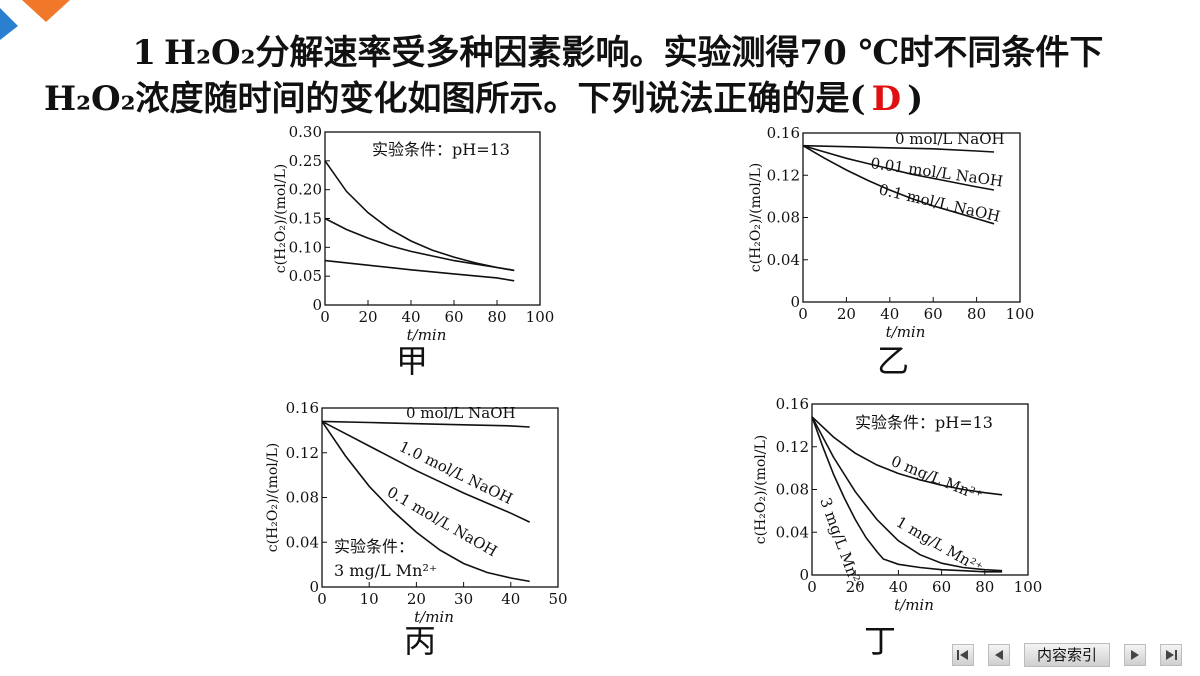  I want to click on series-label-2: 1 mg/L Mn²⁺, so click(939, 545).